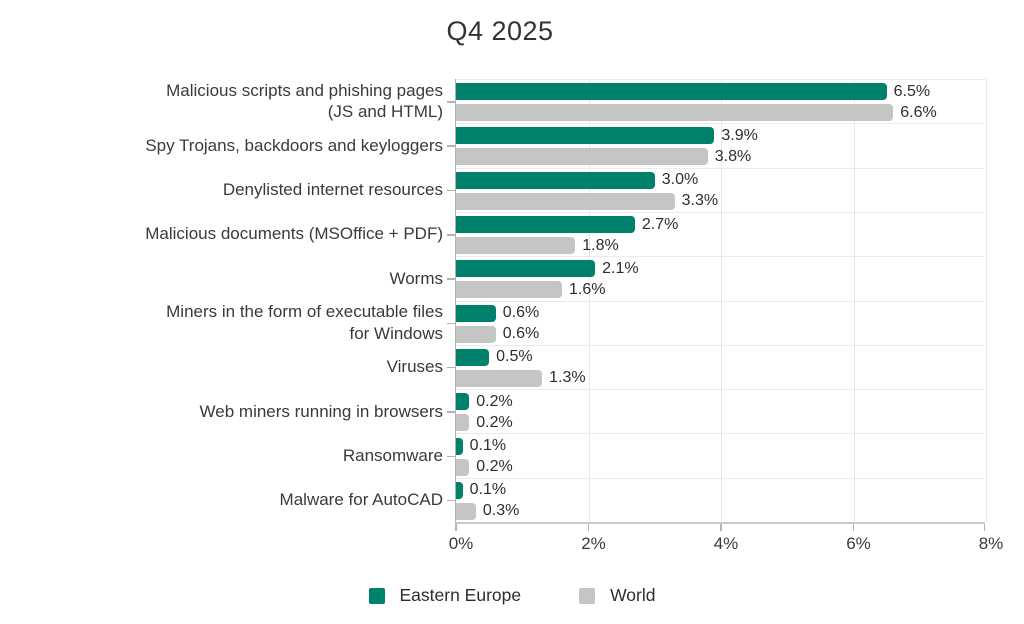  Describe the element at coordinates (500, 31) in the screenshot. I see `chart-title: Q4 2025` at that location.